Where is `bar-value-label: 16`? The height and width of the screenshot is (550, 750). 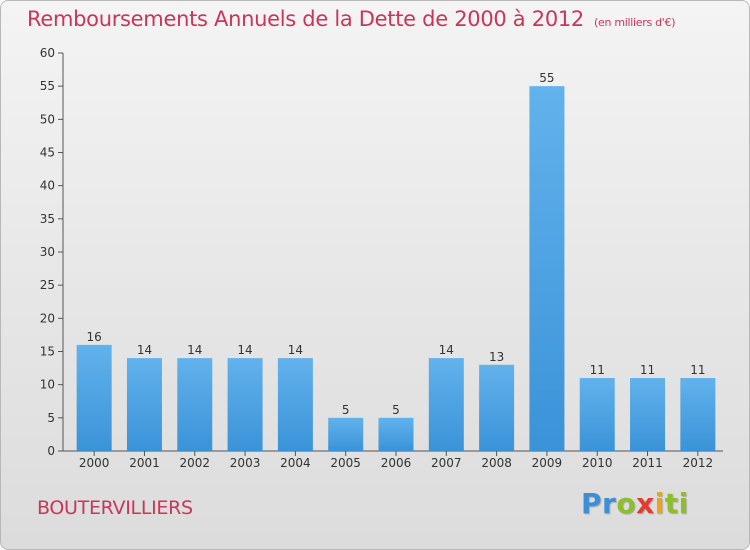 bar-value-label: 16 is located at coordinates (94, 337).